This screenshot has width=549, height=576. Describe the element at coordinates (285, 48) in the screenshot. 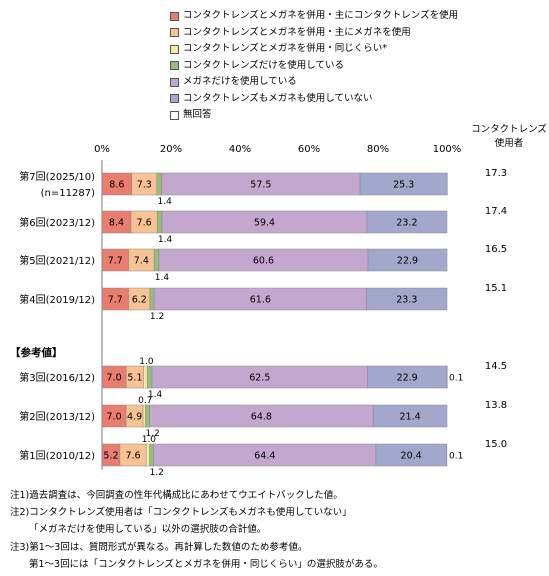

I see `legend-label: コンタクトレンズとメガネを併用・同じくらい*` at that location.